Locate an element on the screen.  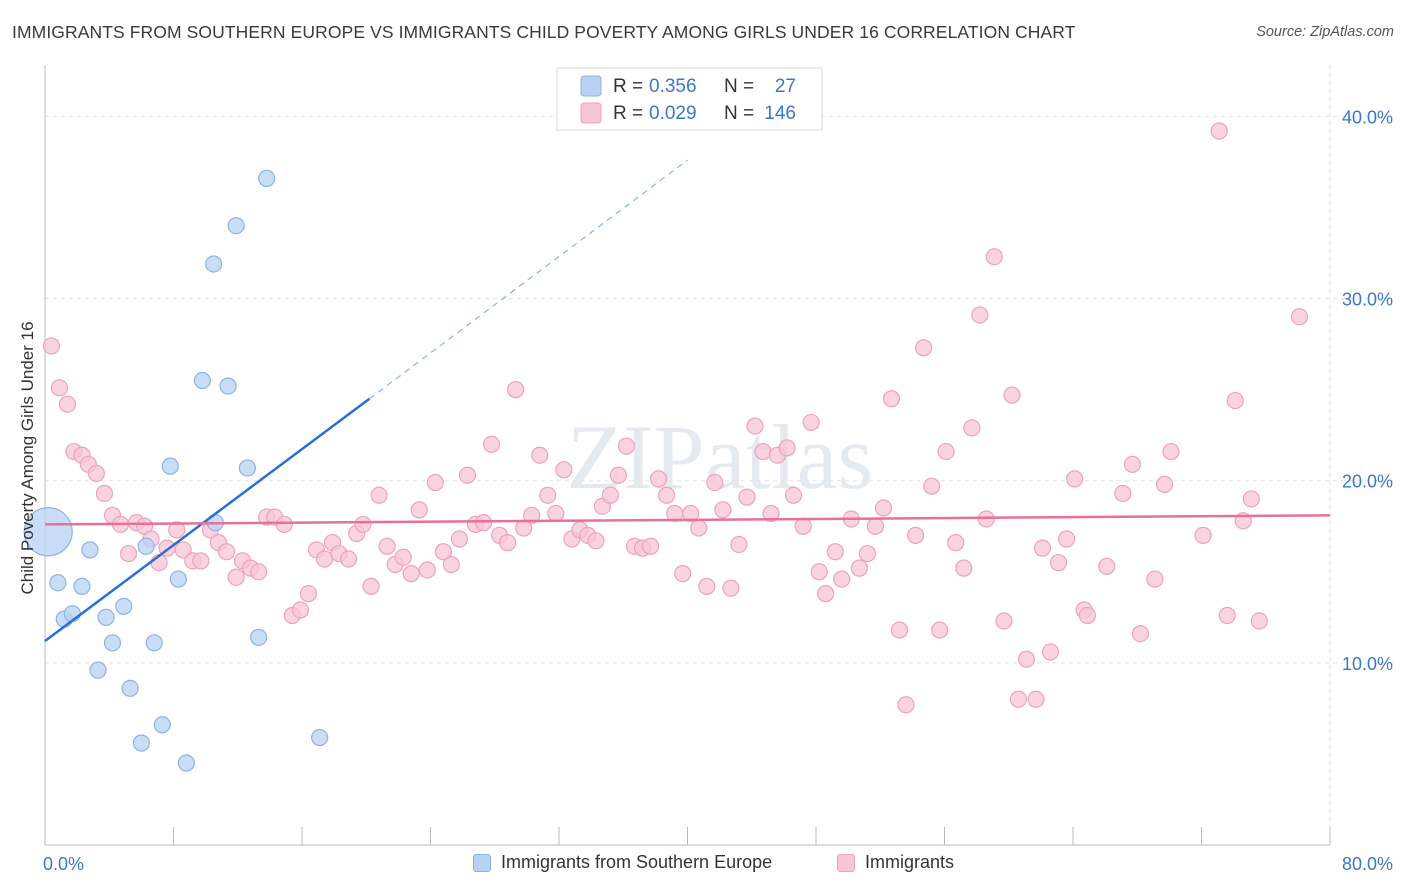
legend-swatch-pink is located at coordinates (846, 862).